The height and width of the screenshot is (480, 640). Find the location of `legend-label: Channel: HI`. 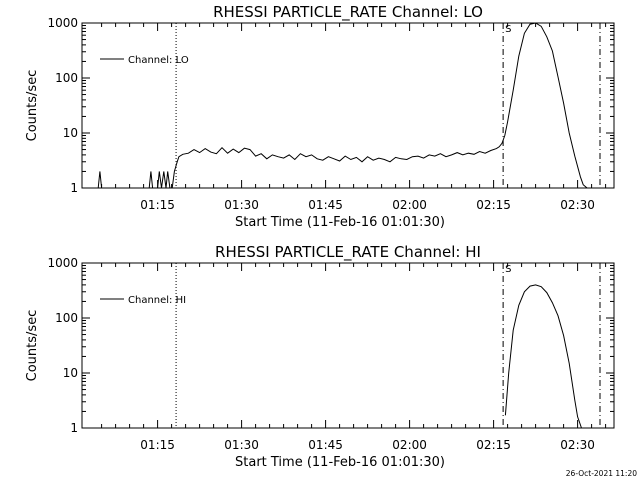

legend-label: Channel: HI is located at coordinates (157, 300).